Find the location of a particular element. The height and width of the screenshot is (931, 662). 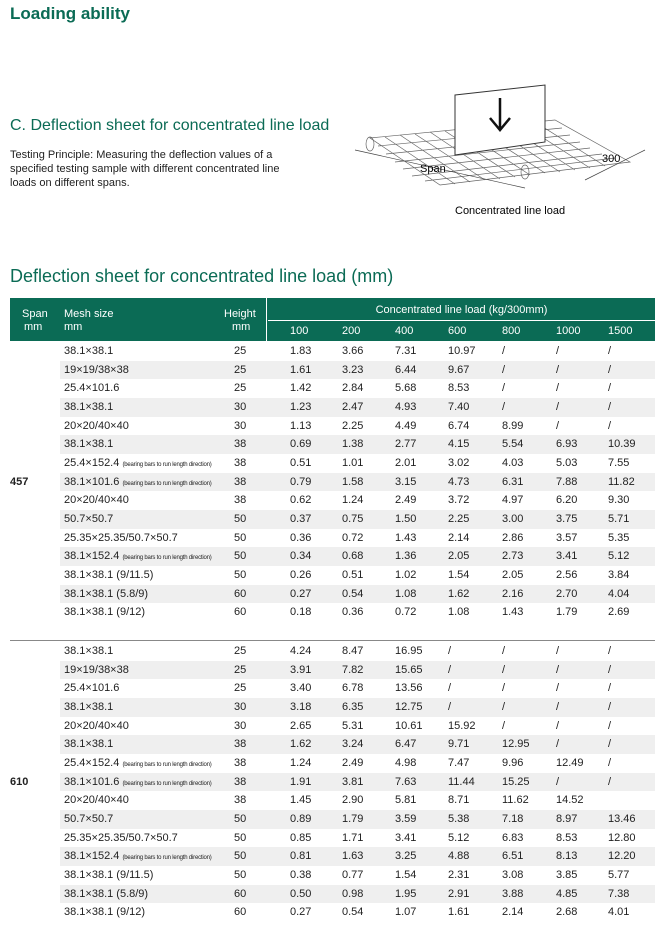

deflection-value: 2.65 is located at coordinates (301, 725).